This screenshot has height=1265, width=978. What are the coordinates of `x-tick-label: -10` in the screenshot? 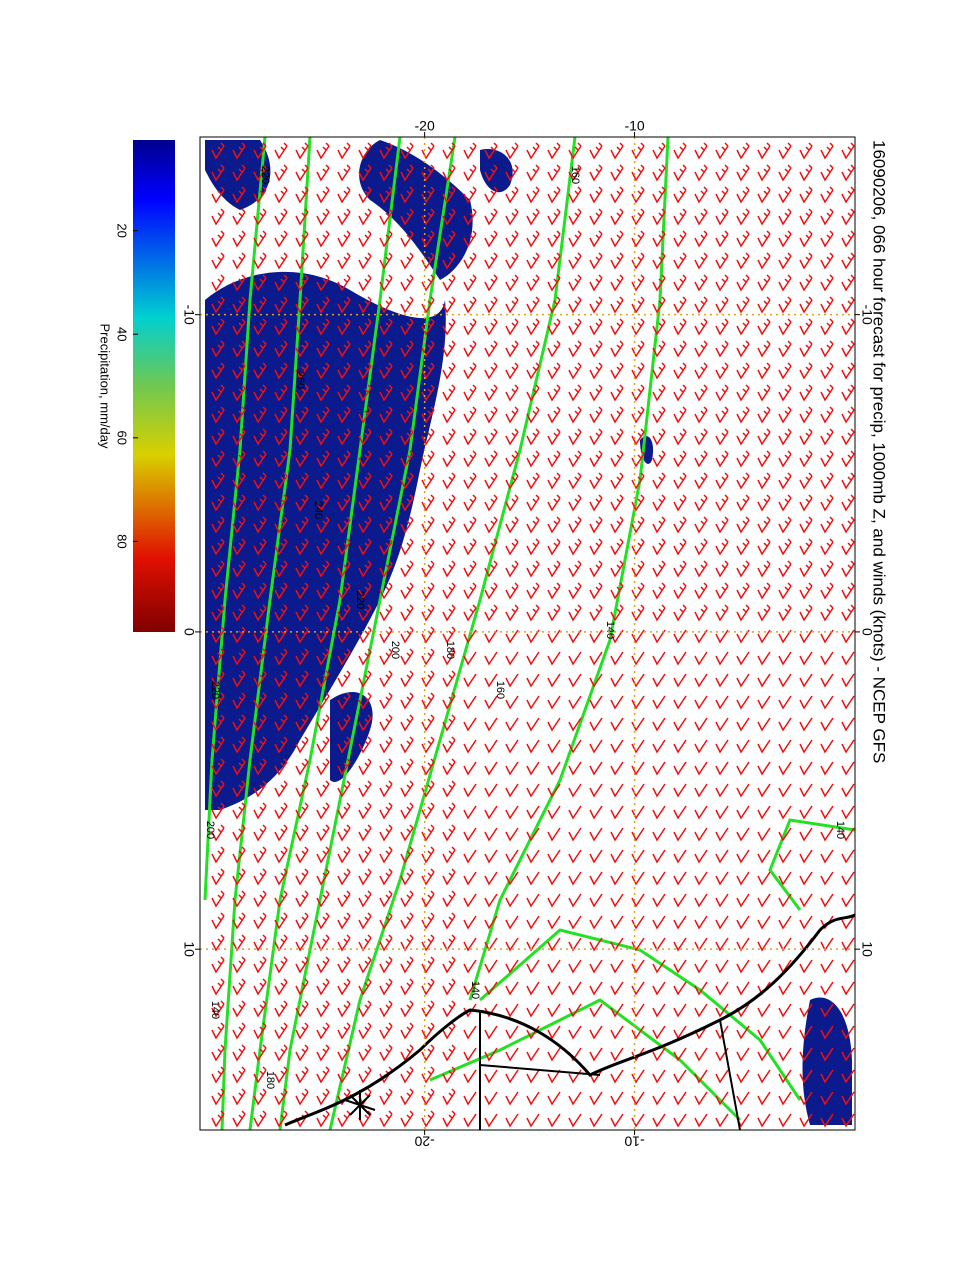 It's located at (189, 315).